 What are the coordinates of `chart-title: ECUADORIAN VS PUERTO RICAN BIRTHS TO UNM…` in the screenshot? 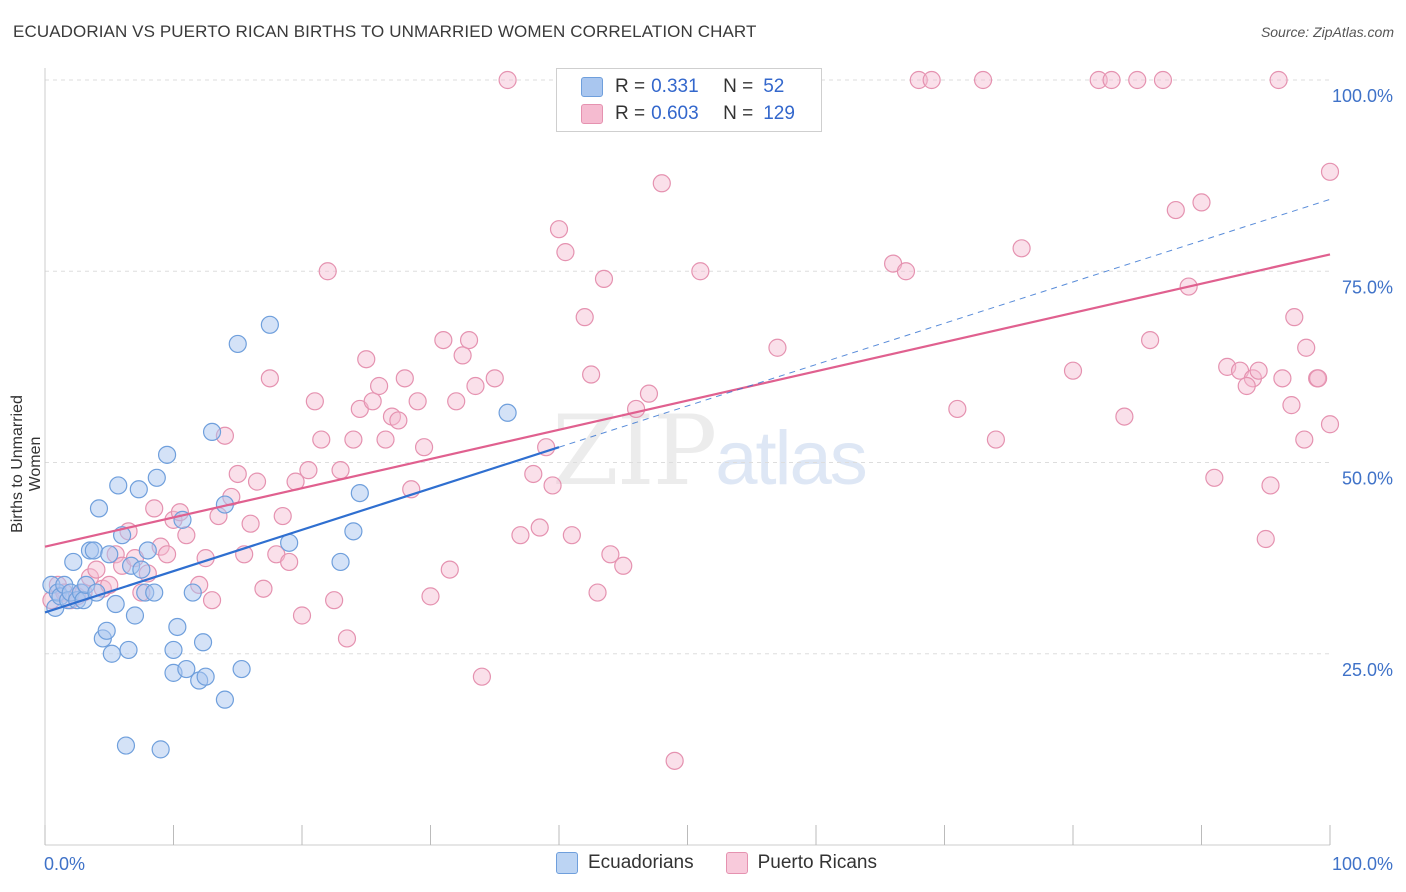 It's located at (385, 31).